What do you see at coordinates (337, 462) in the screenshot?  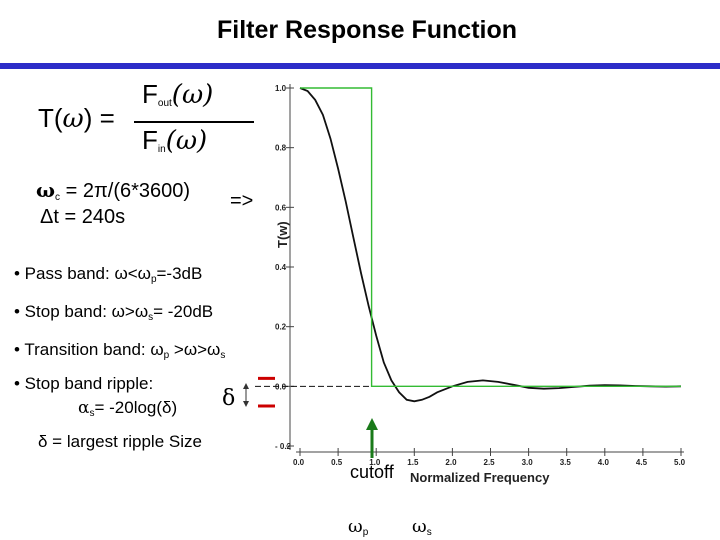 I see `x-tick-label: 0.5` at bounding box center [337, 462].